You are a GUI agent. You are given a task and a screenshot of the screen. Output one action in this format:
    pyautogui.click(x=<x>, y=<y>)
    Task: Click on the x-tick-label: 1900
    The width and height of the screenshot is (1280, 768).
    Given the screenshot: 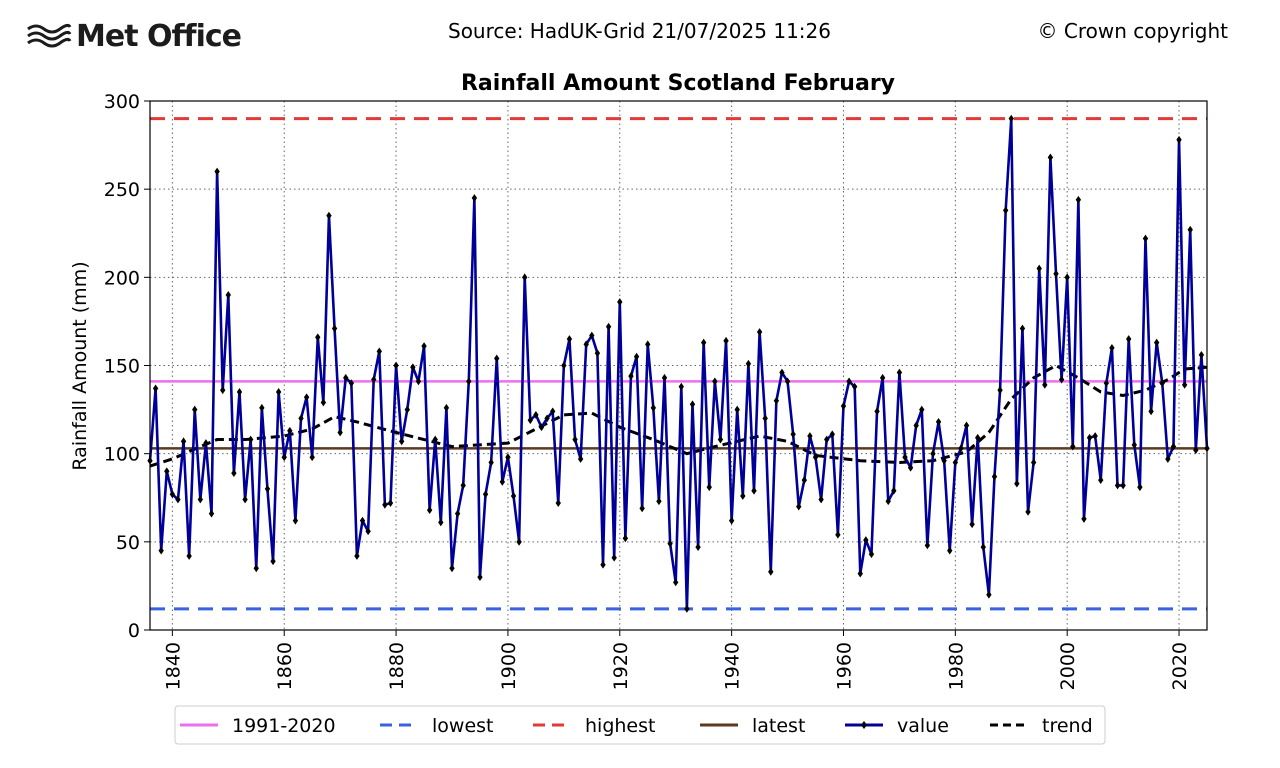 What is the action you would take?
    pyautogui.click(x=509, y=666)
    